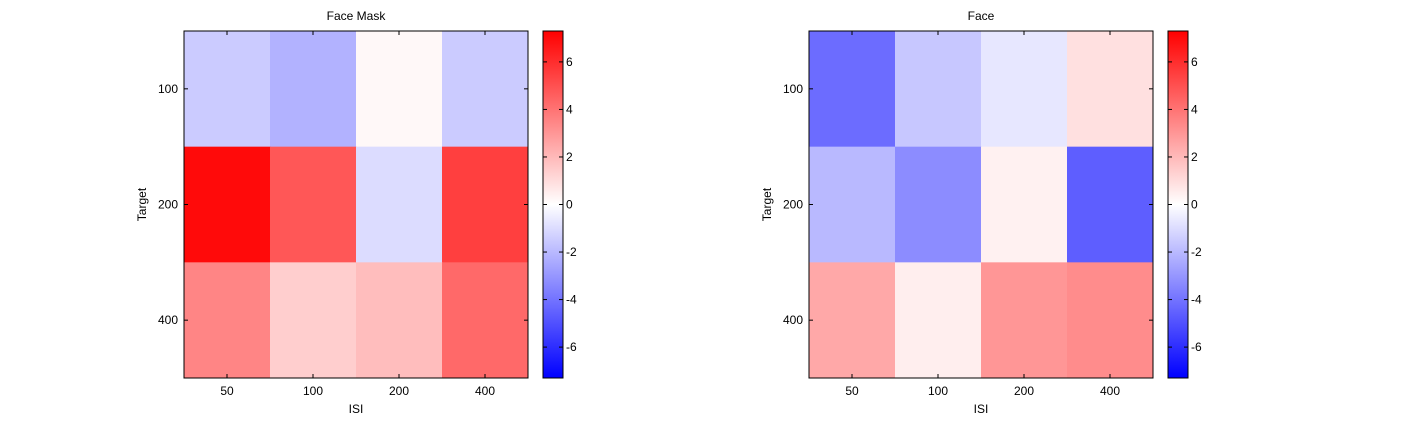 This screenshot has height=425, width=1418. Describe the element at coordinates (357, 16) in the screenshot. I see `chart-title: Face Mask` at that location.